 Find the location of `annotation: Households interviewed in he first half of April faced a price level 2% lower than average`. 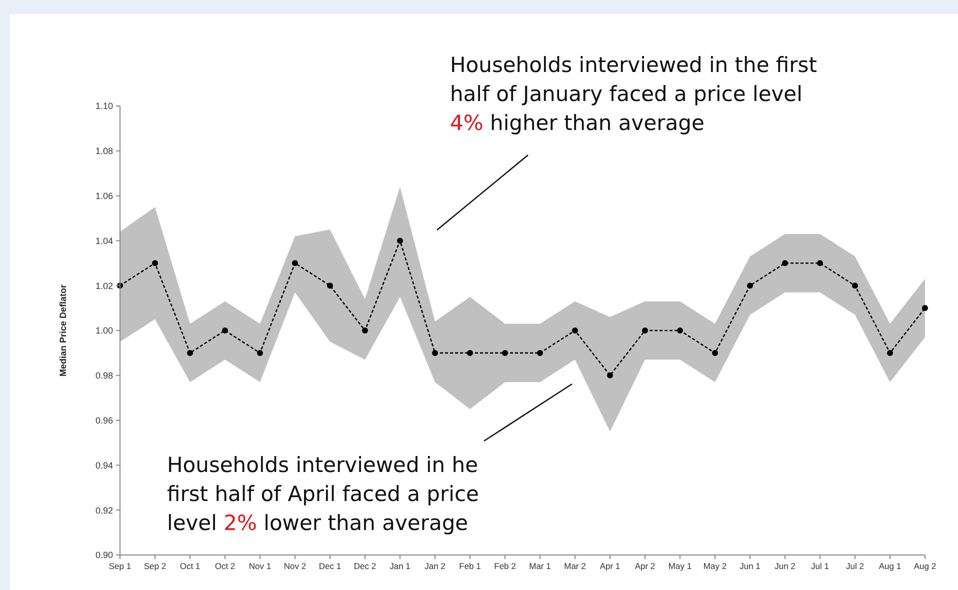

annotation: Households interviewed in he first half of April faced a price level 2% lower than average is located at coordinates (323, 494).